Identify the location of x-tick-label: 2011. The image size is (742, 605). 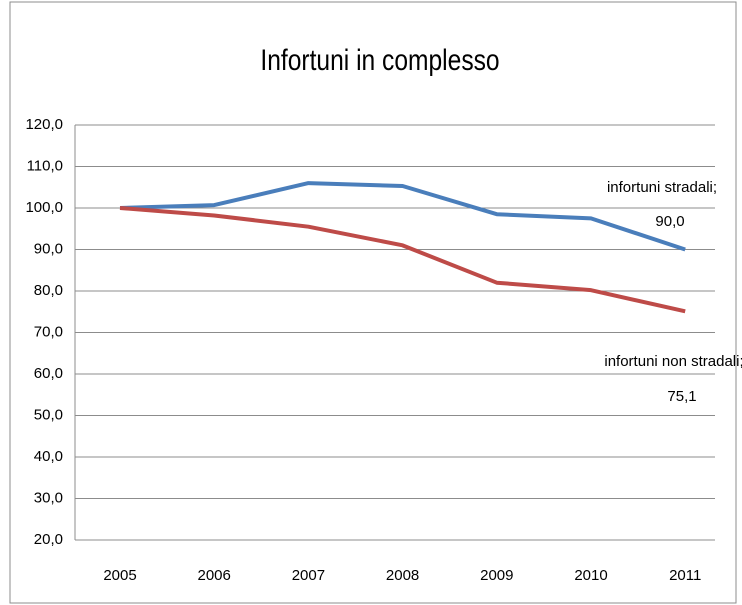
(685, 575).